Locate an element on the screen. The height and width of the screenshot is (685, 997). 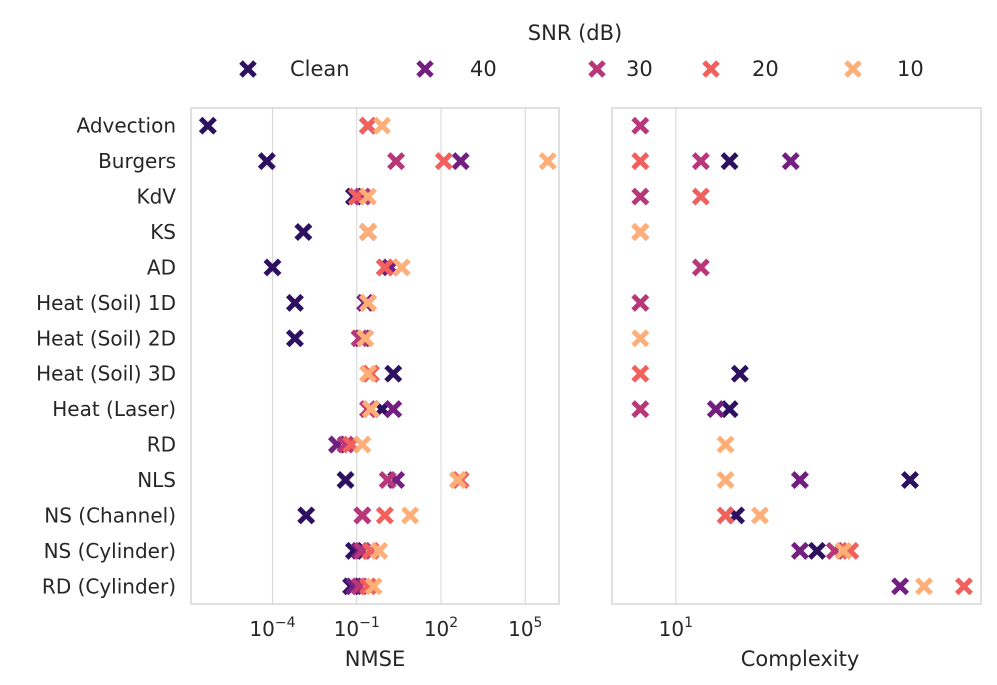
nmse-x-axis-label: NMSE is located at coordinates (375, 659).